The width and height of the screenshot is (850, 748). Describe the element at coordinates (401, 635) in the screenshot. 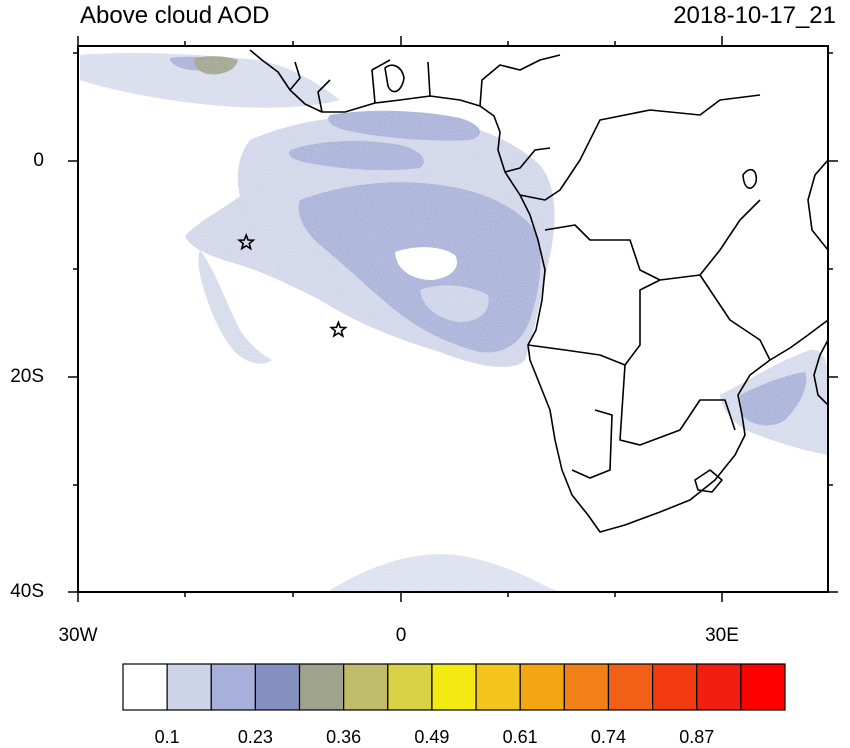

I see `x-tick-label-0: 0` at that location.